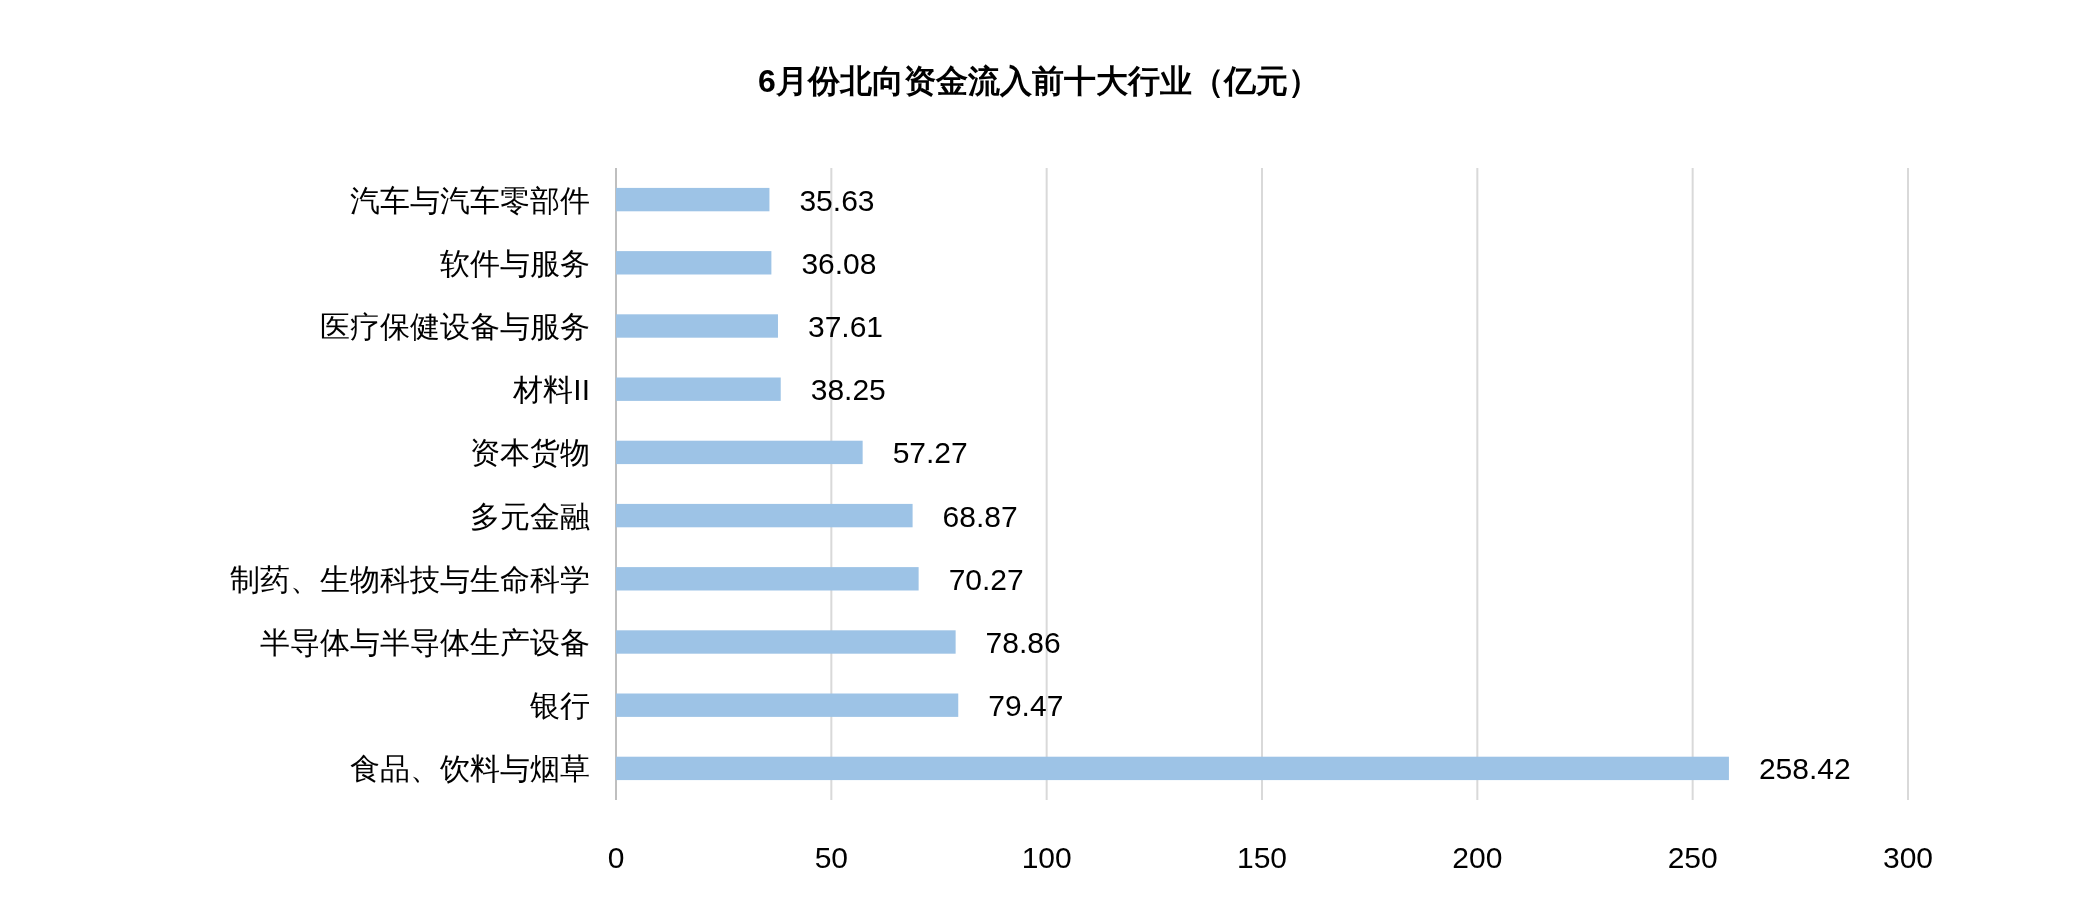 The width and height of the screenshot is (2078, 900). Describe the element at coordinates (470, 769) in the screenshot. I see `y-tick-label: 食品、饮料与烟草` at that location.